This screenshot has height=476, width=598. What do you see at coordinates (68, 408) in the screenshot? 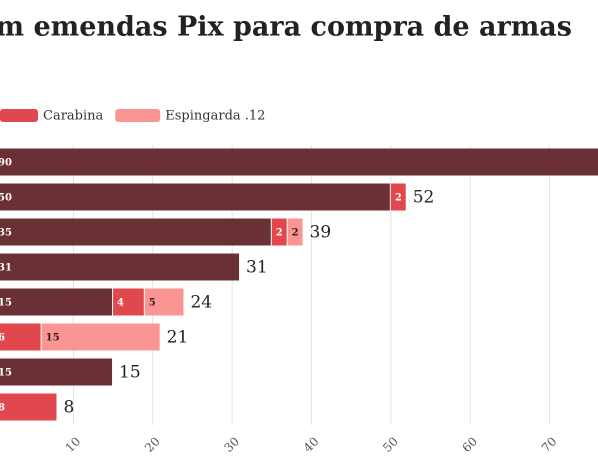
I see `total-label: 8` at bounding box center [68, 408].